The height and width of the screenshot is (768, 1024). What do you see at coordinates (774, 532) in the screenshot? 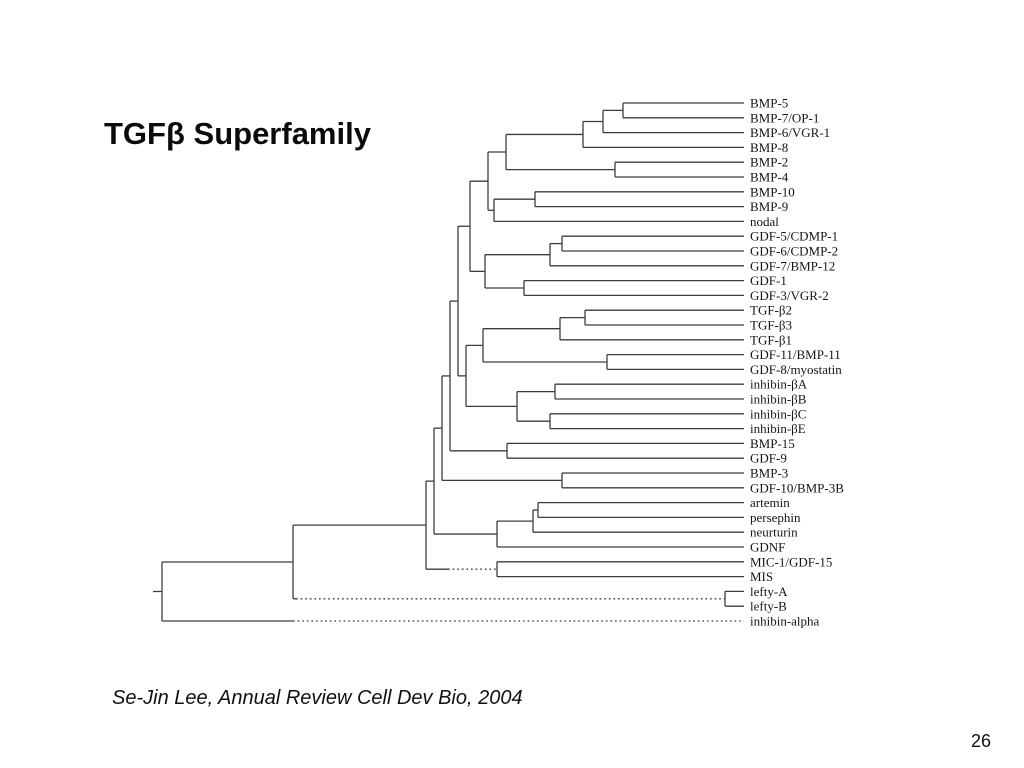
I see `leaf-label: neurturin` at bounding box center [774, 532].